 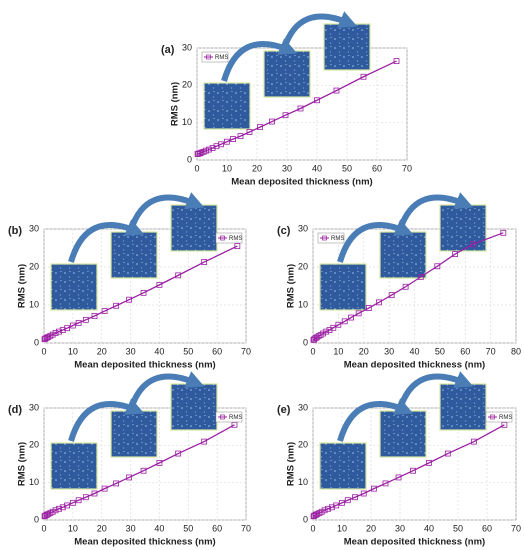 I want to click on panel-label: (a), so click(x=168, y=50).